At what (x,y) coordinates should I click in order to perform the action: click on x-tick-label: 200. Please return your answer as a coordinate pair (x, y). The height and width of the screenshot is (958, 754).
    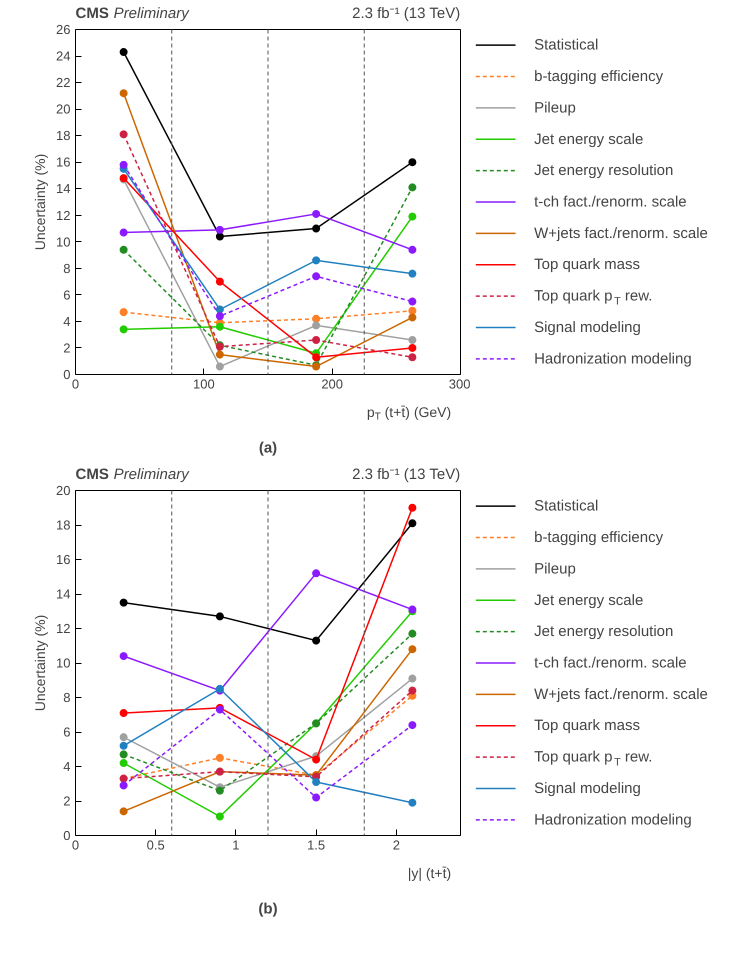
    Looking at the image, I should click on (332, 384).